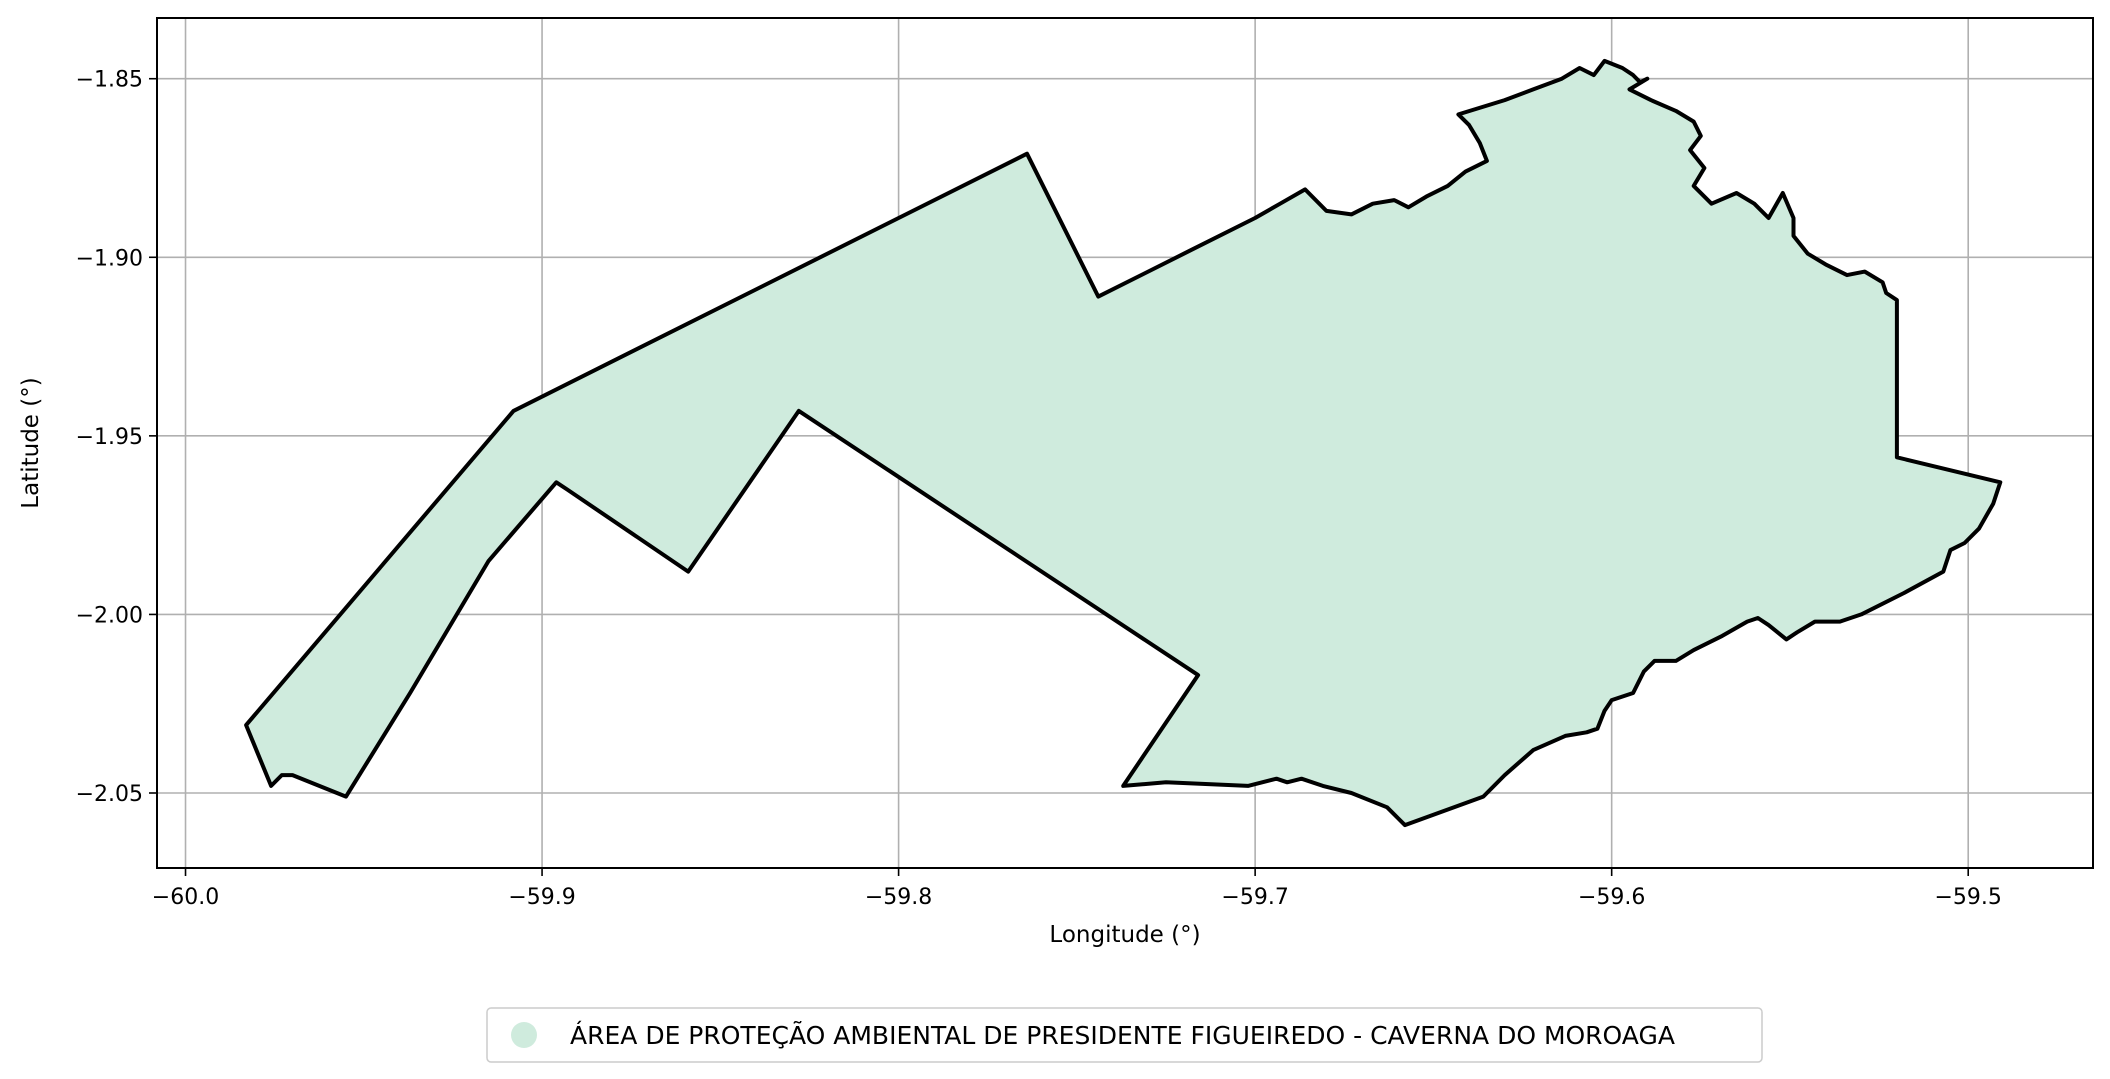 This screenshot has width=2110, height=1079. What do you see at coordinates (109, 615) in the screenshot?
I see `y-tick-label: −2.00` at bounding box center [109, 615].